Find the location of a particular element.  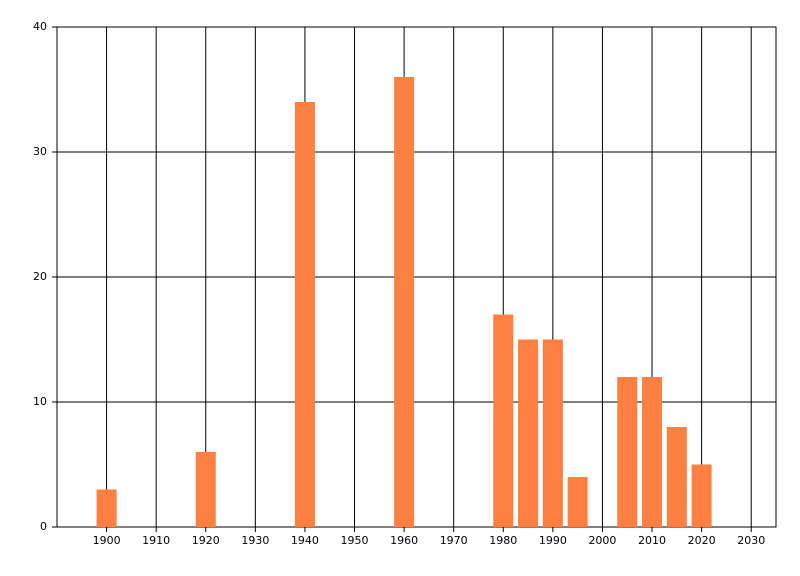

x-tick-label: 1990 is located at coordinates (553, 540).